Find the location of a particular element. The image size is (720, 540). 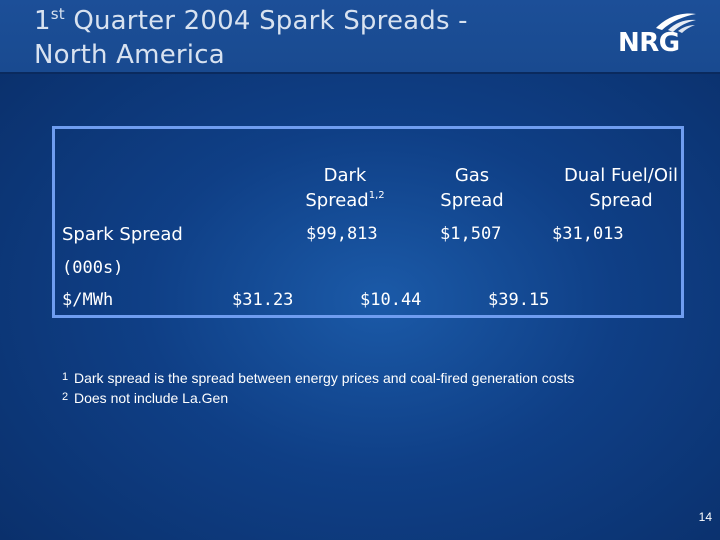

column-header-line-1: Dark is located at coordinates (345, 175).